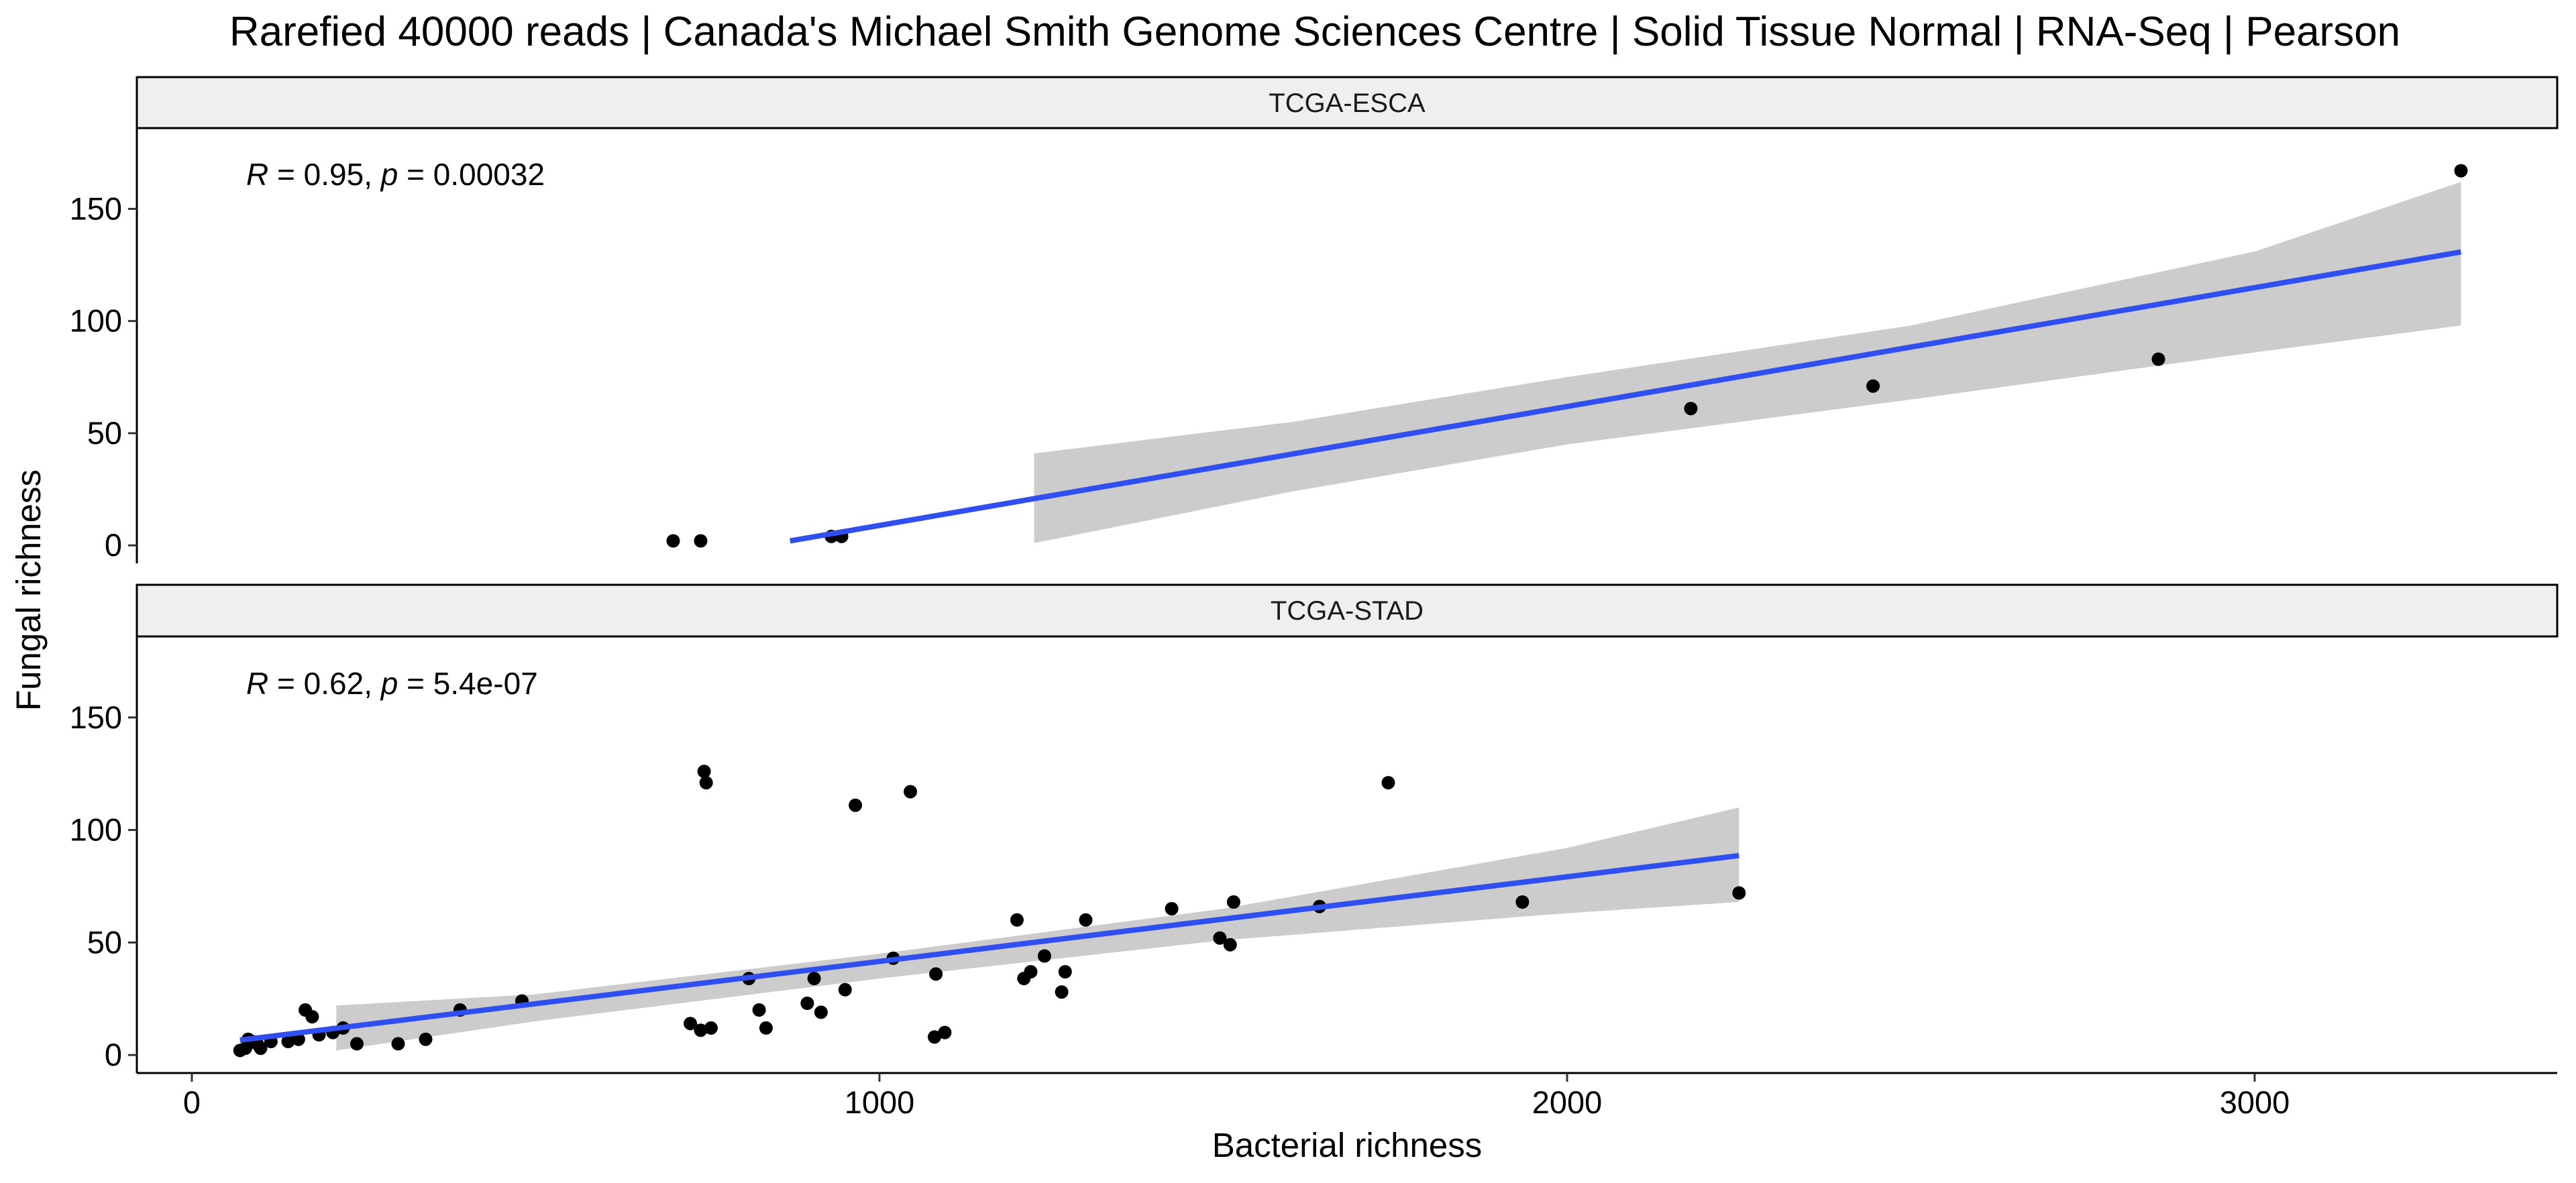 Image resolution: width=2576 pixels, height=1183 pixels. I want to click on annotation-stad: R = 0.62, p = 5.4e-07, so click(392, 683).